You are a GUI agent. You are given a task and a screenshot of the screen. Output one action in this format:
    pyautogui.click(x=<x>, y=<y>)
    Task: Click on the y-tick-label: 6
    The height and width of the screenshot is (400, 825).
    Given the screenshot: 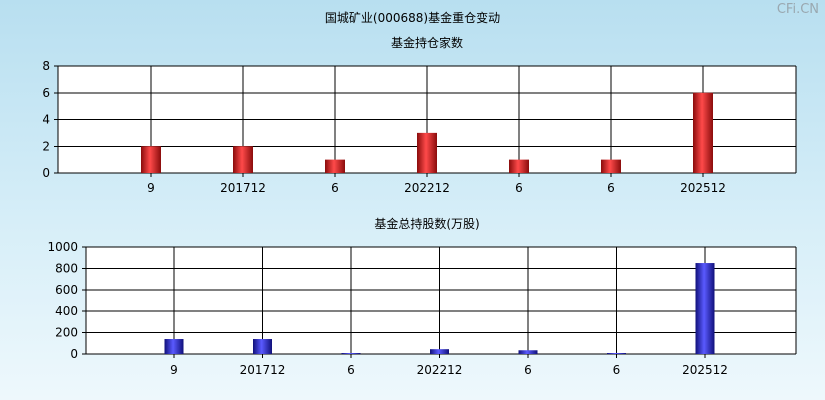 What is the action you would take?
    pyautogui.click(x=46, y=93)
    